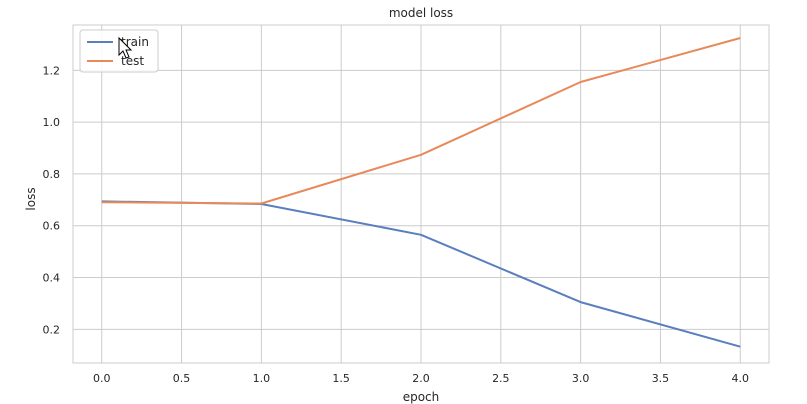  What do you see at coordinates (132, 61) in the screenshot?
I see `legend-label-test: test` at bounding box center [132, 61].